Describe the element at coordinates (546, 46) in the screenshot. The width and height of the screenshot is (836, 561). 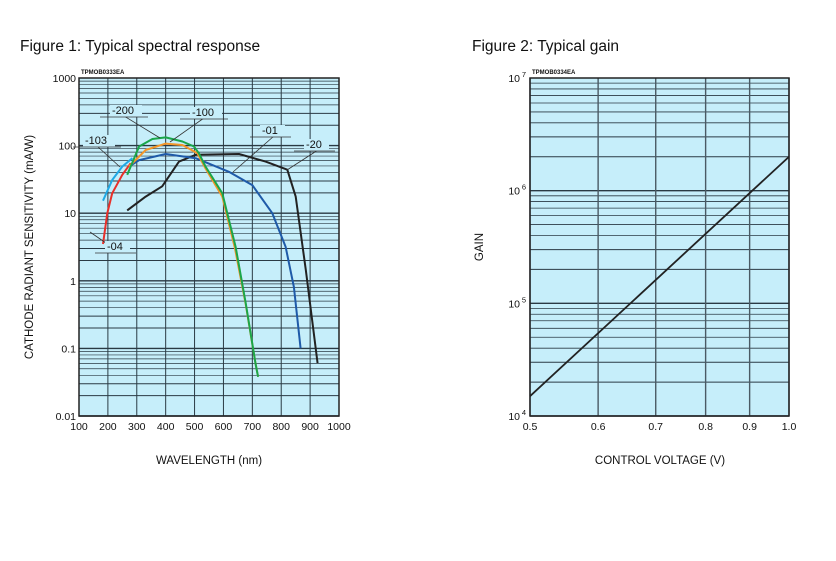
I see `figure2-title: Figure 2: Typical gain` at that location.